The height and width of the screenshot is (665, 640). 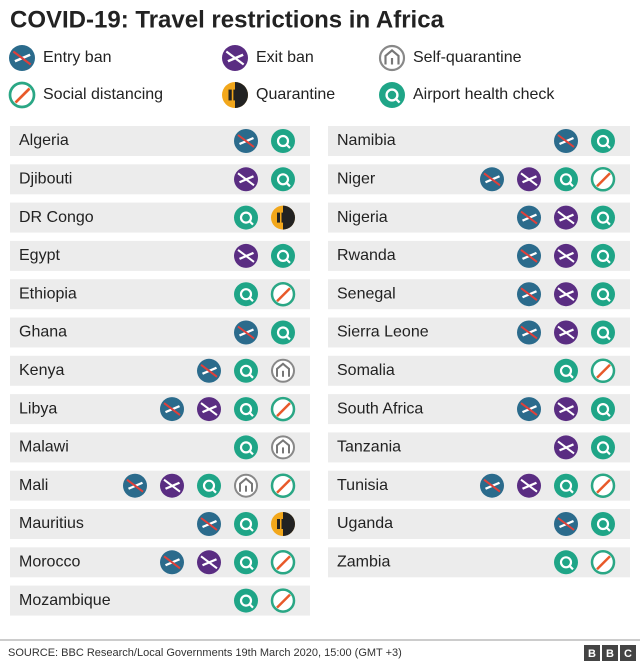 What do you see at coordinates (365, 523) in the screenshot?
I see `country: Uganda` at bounding box center [365, 523].